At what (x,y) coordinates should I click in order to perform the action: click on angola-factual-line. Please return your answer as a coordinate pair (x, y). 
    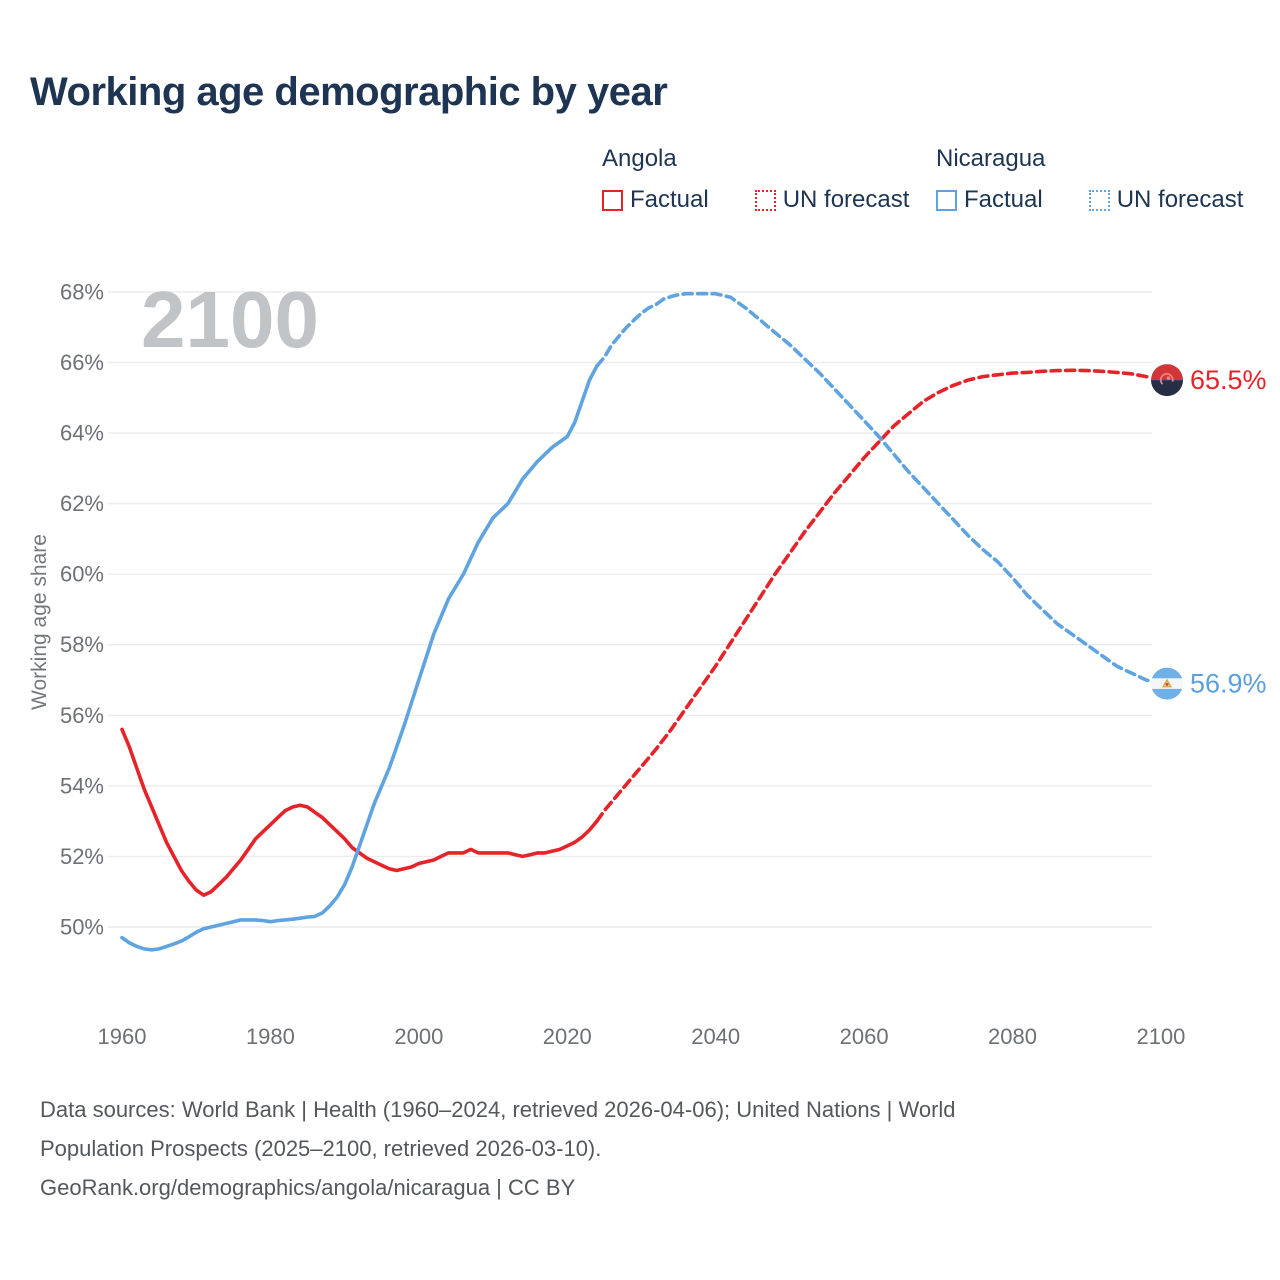
    Looking at the image, I should click on (359, 812).